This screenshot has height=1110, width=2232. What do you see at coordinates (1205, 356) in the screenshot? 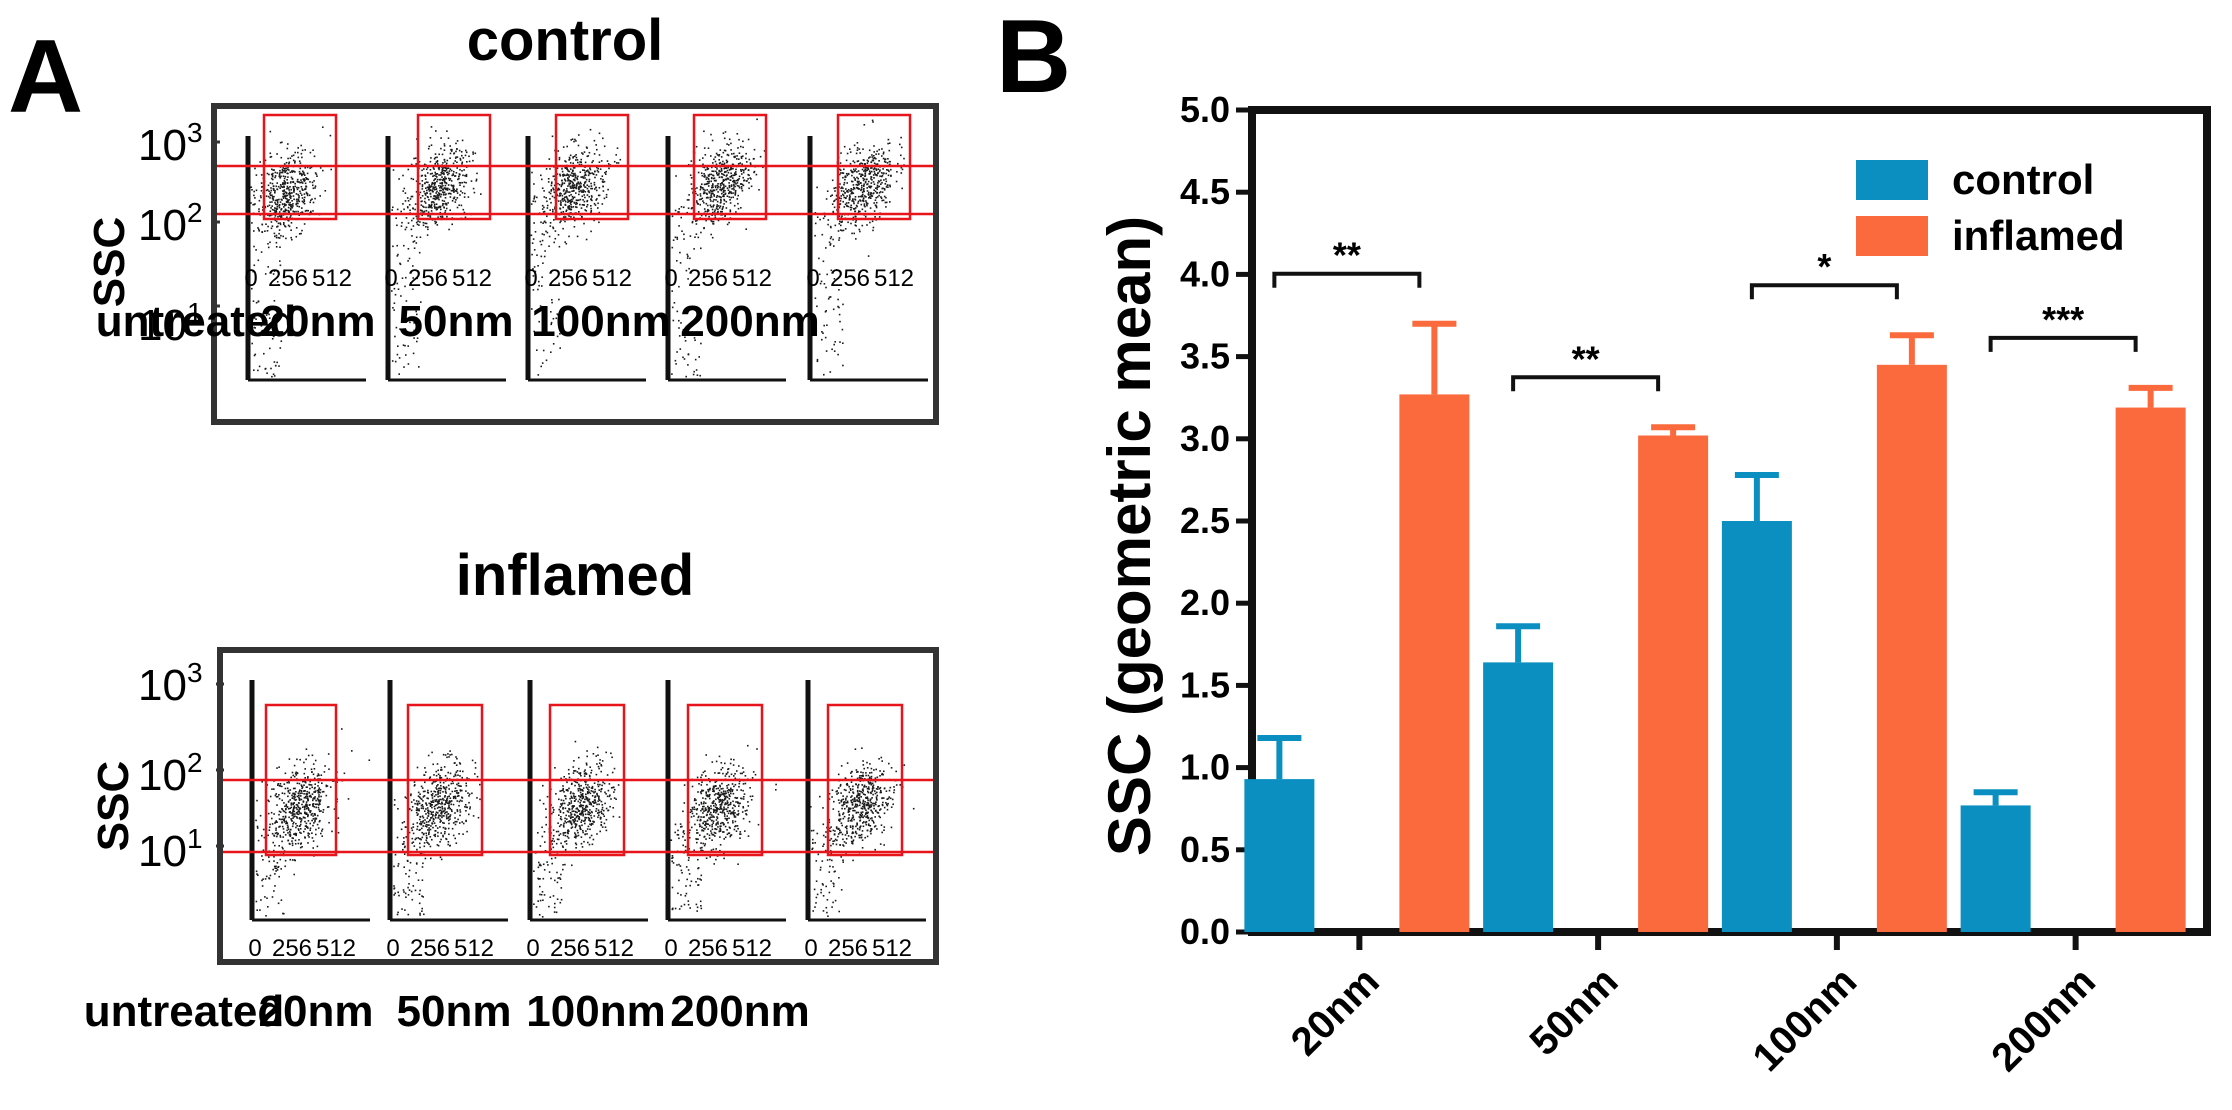
I see `y-tick-label: 3.5` at bounding box center [1205, 356].